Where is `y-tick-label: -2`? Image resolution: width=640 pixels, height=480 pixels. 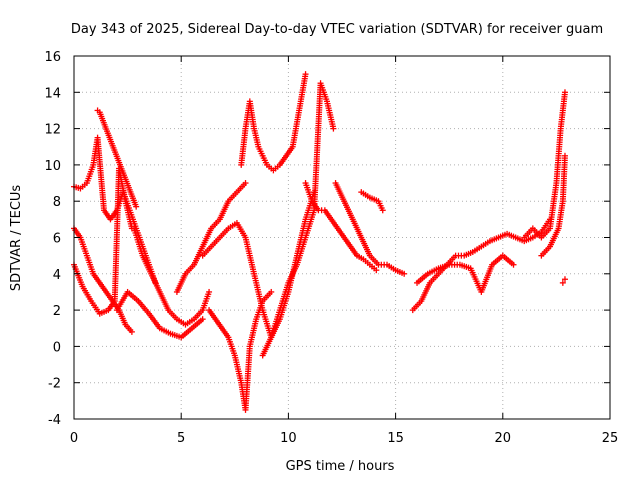 y-tick-label: -2 is located at coordinates (54, 384).